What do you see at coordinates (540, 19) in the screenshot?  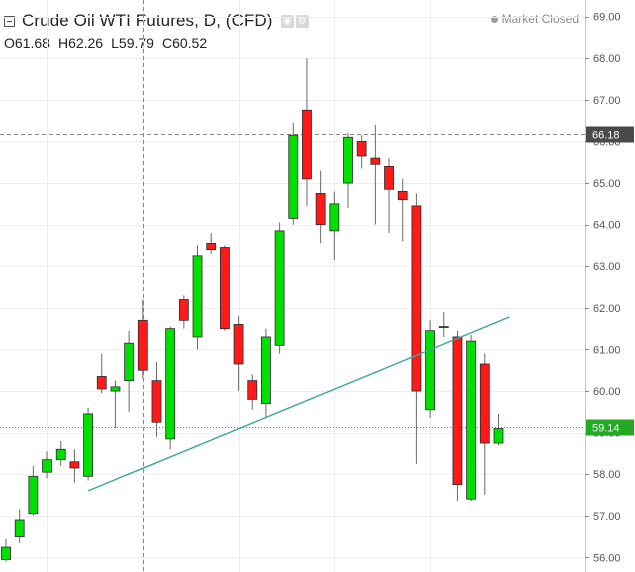 I see `market-status-text: Market Closed` at bounding box center [540, 19].